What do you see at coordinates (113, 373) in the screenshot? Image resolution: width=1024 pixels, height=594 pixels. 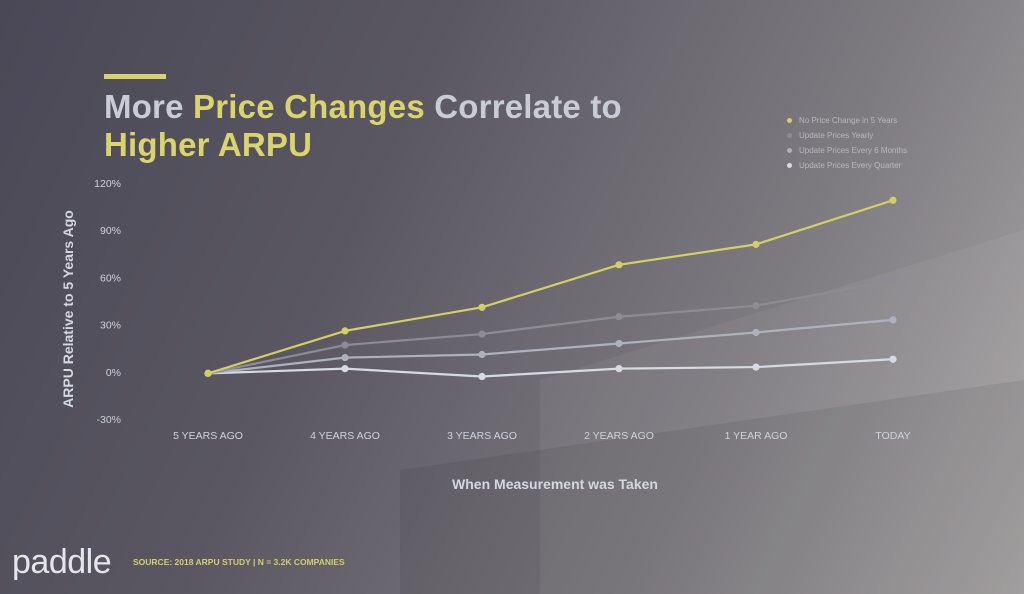 I see `y-tick-label: 0%` at bounding box center [113, 373].